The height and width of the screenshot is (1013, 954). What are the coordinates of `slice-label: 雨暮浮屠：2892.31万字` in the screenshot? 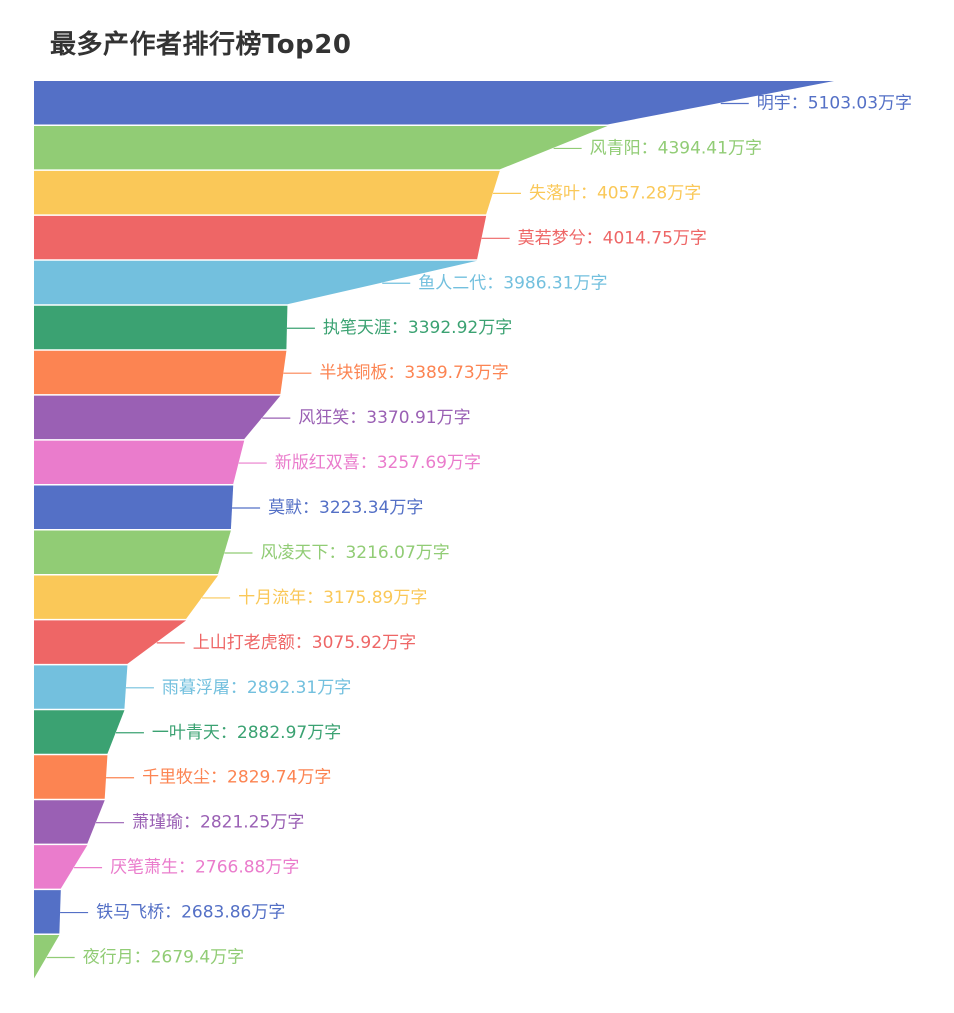 It's located at (256, 688).